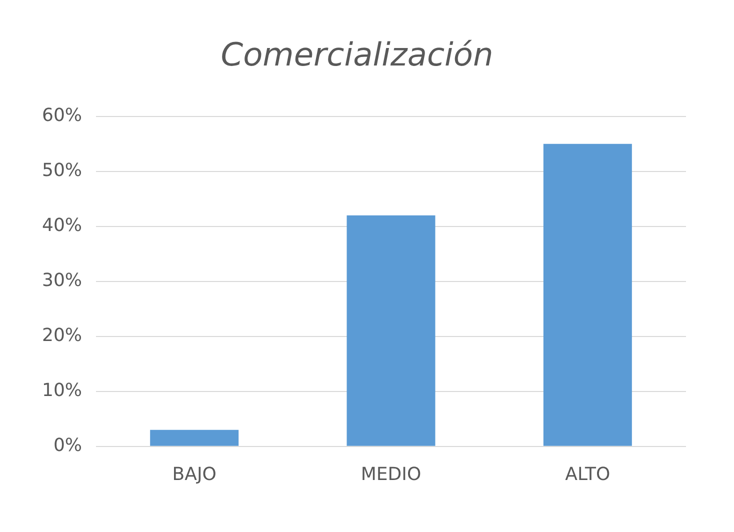 This screenshot has height=532, width=734. What do you see at coordinates (62, 225) in the screenshot?
I see `y-tick-label: 40%` at bounding box center [62, 225].